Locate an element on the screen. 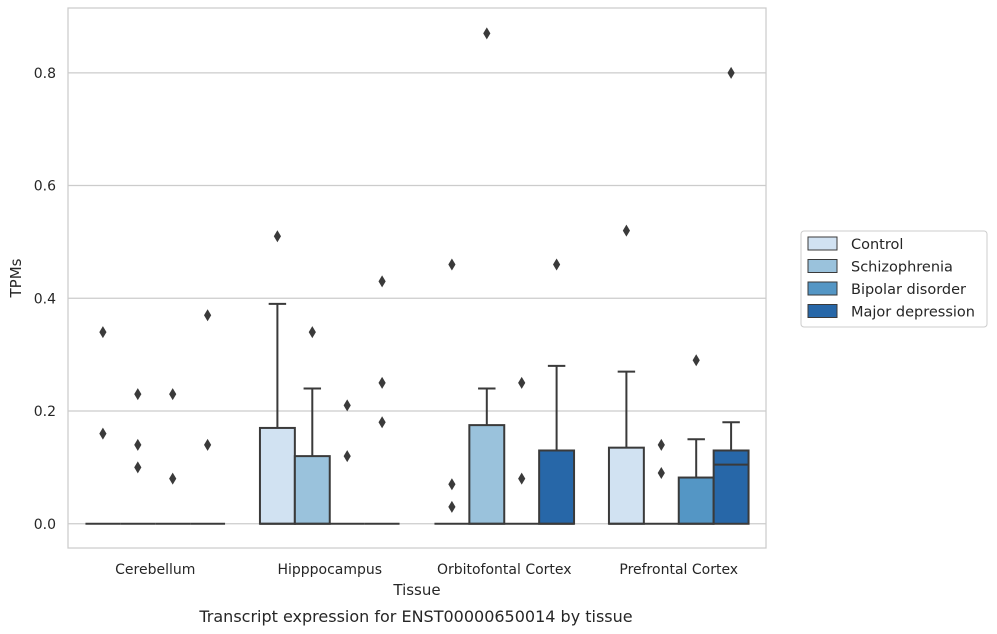 The image size is (997, 634). y-axis-label: TPMs is located at coordinates (16, 278).